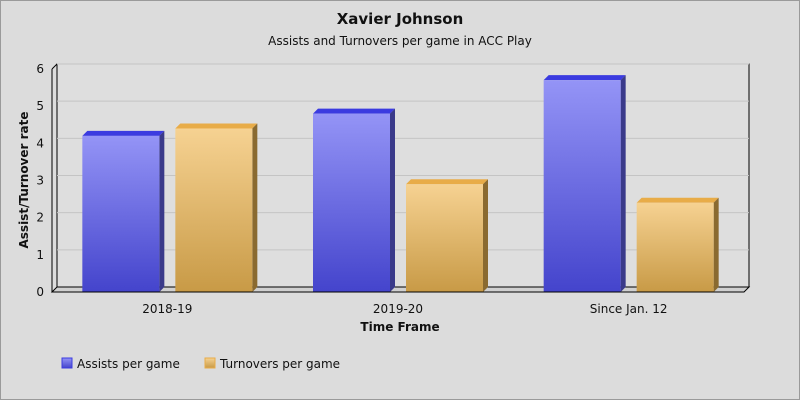 The height and width of the screenshot is (400, 800). What do you see at coordinates (24, 179) in the screenshot?
I see `y-axis-label: Assist/Turnover rate` at bounding box center [24, 179].